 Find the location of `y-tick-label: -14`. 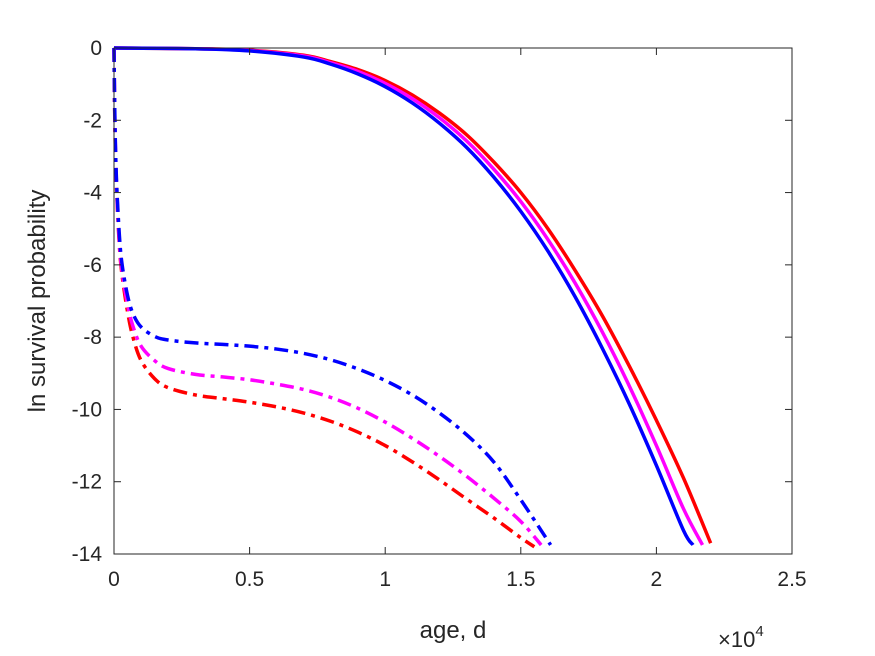

y-tick-label: -14 is located at coordinates (87, 554).